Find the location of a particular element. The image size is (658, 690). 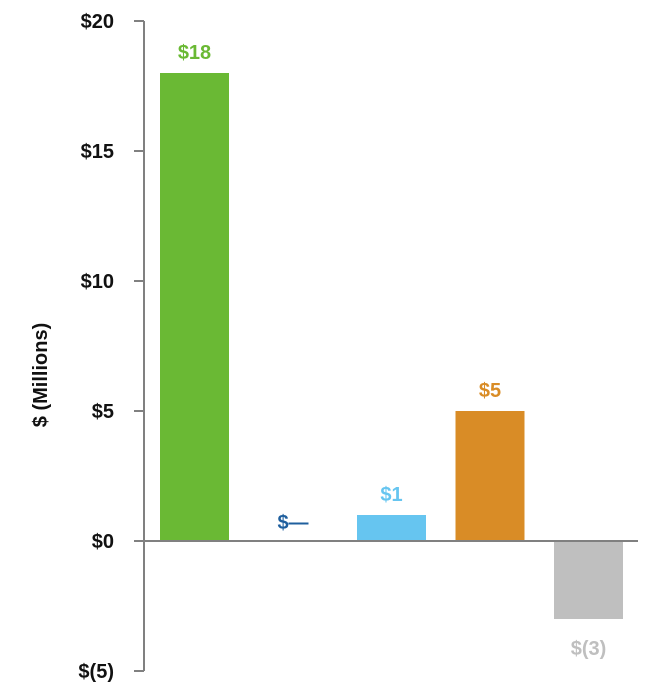

y-axis-ticks: $20 $15 $10 $5 $0 $(5) is located at coordinates (111, 347).